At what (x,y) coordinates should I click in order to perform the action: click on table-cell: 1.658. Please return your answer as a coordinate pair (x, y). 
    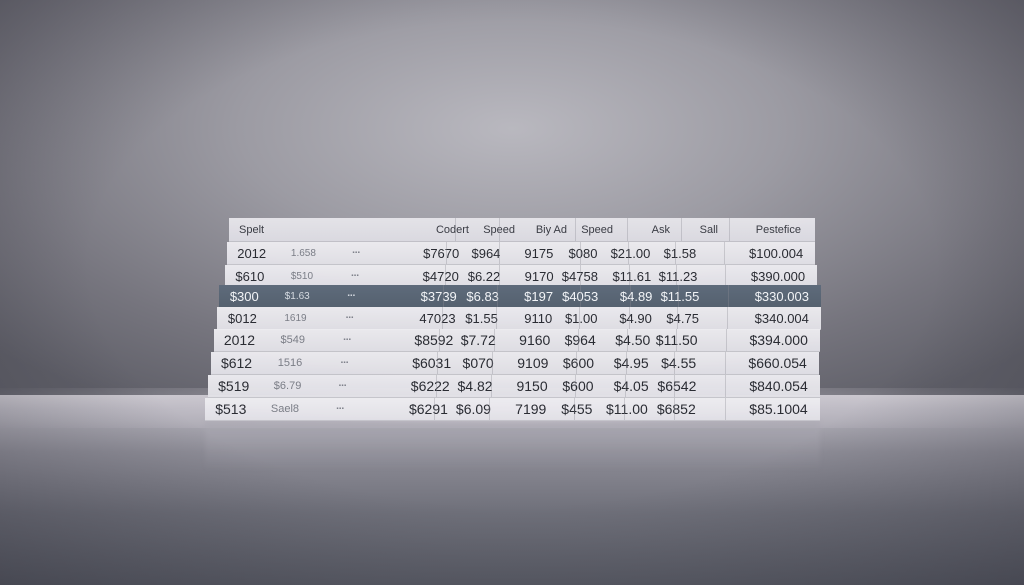
    Looking at the image, I should click on (303, 253).